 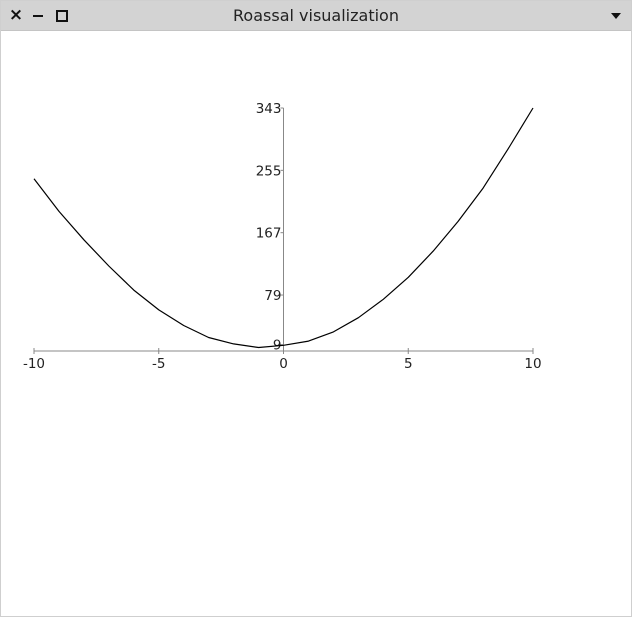 I want to click on maximize-icon, so click(x=62, y=16).